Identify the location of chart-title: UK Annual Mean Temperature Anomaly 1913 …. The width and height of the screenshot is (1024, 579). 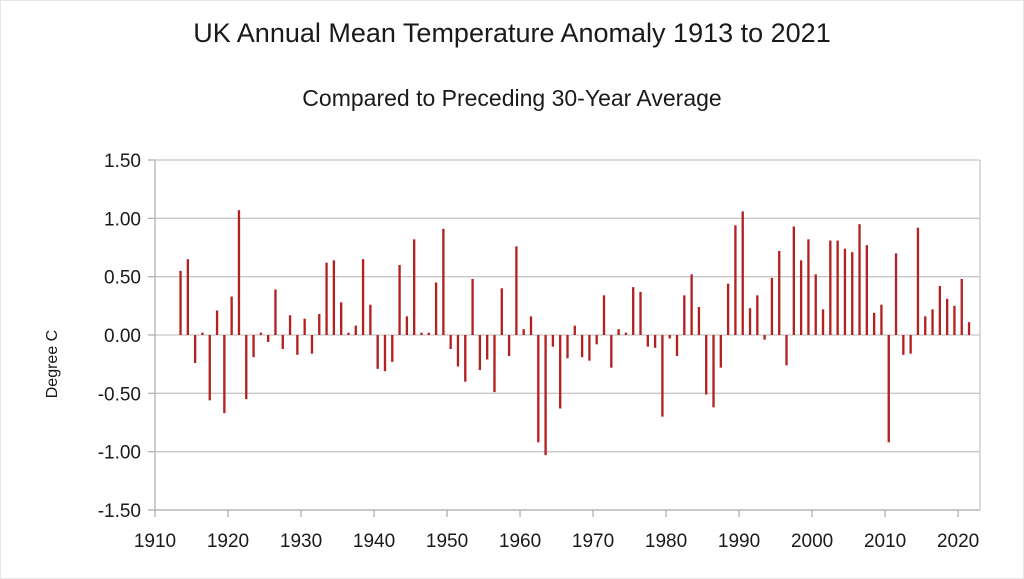
(512, 33).